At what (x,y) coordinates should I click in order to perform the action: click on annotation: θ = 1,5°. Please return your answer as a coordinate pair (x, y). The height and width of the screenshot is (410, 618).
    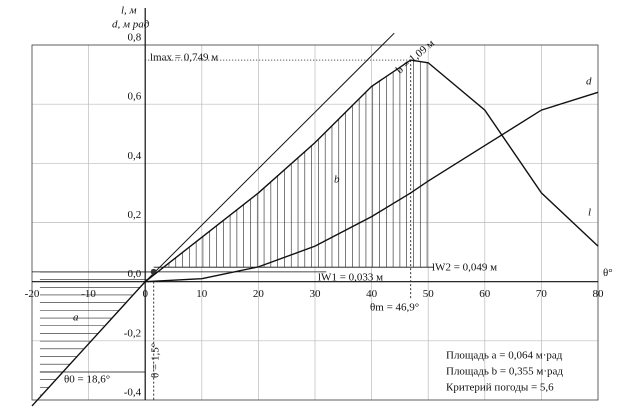
    Looking at the image, I should click on (156, 360).